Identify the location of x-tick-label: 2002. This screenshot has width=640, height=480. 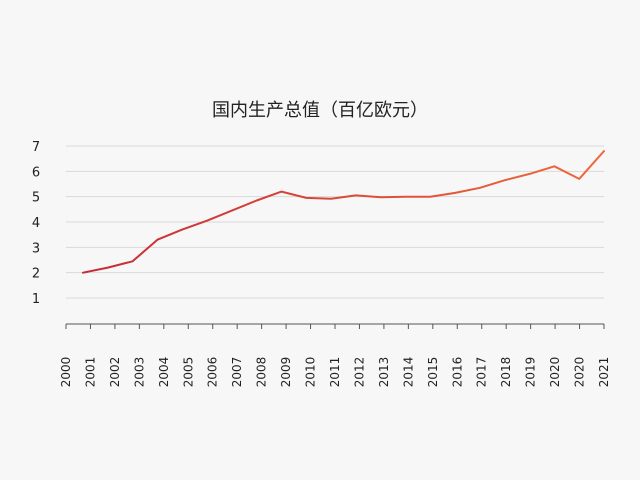
(115, 372).